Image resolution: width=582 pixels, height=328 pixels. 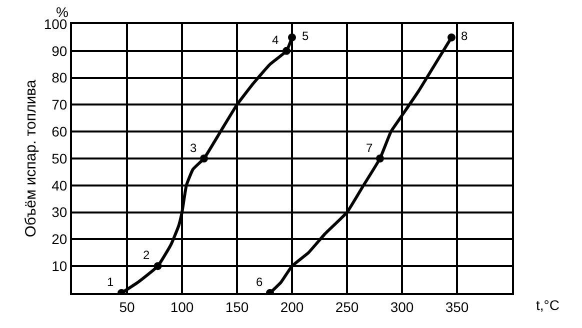 I want to click on annotation: 6, so click(x=259, y=282).